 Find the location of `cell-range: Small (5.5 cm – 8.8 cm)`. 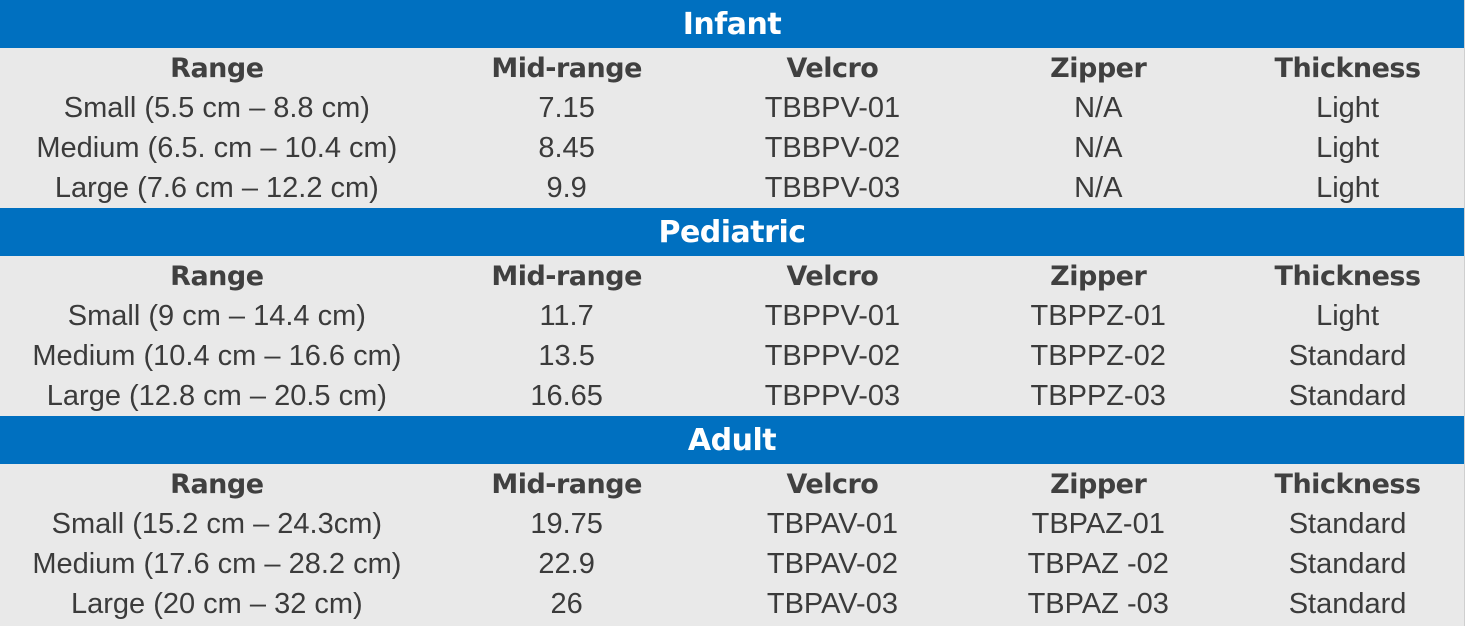

cell-range: Small (5.5 cm – 8.8 cm) is located at coordinates (216, 107).